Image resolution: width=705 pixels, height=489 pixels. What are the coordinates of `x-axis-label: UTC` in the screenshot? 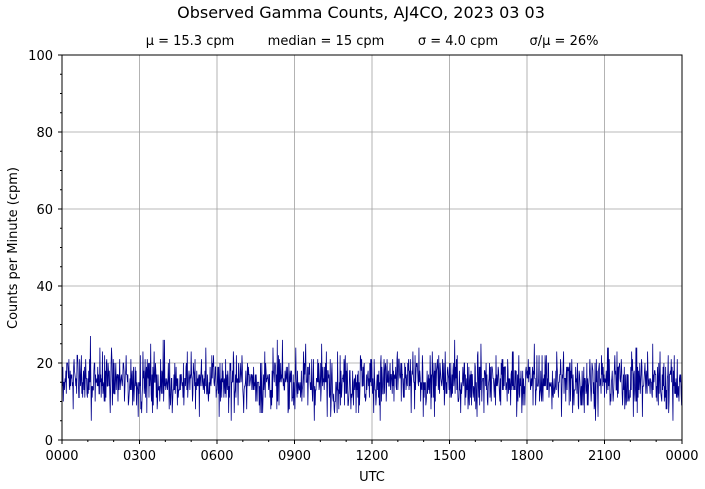 It's located at (372, 477).